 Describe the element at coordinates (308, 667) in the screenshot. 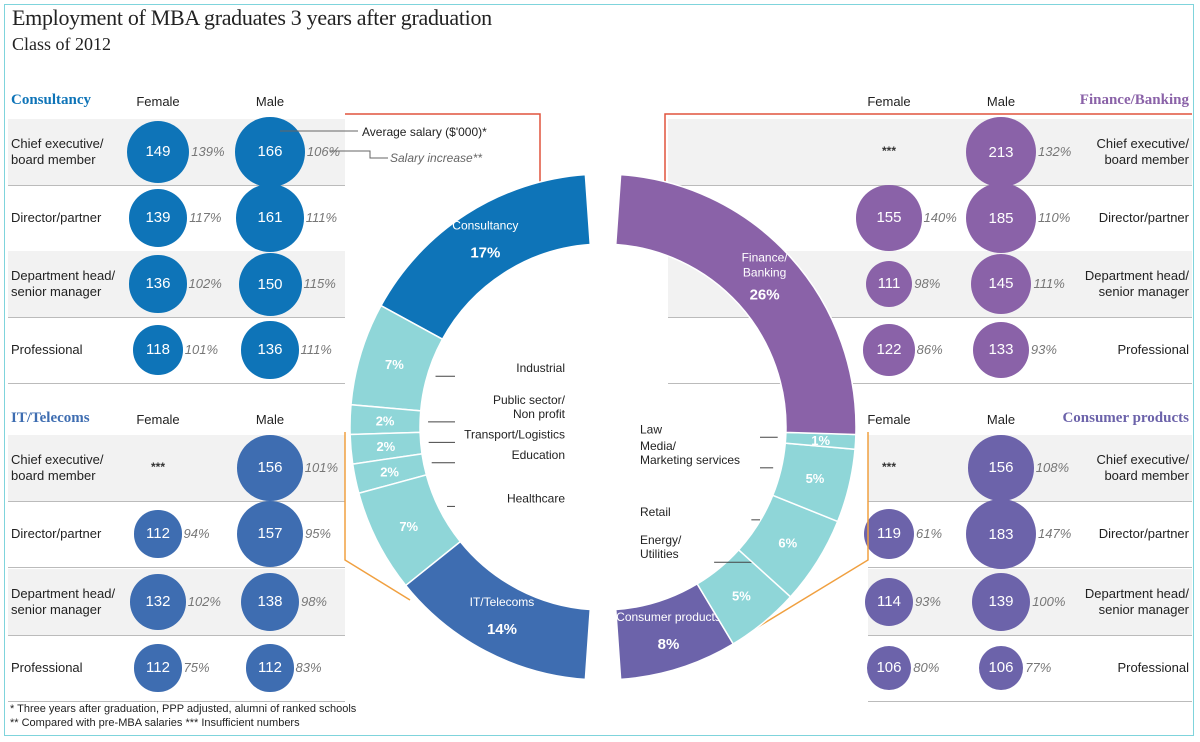

I see `it-telecoms-male-increase: 83%` at that location.